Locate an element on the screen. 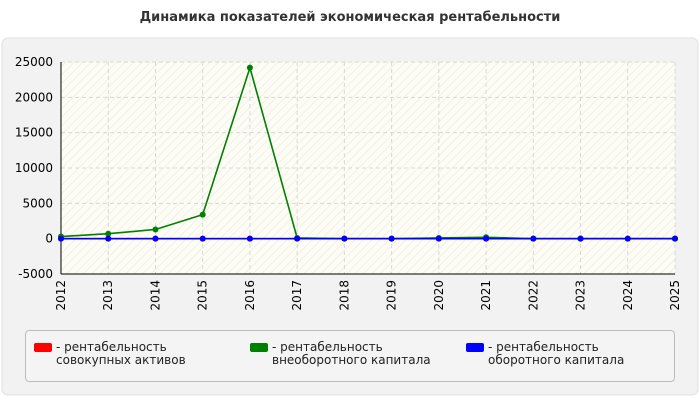 Image resolution: width=700 pixels, height=400 pixels. legend-label: - рентабельность совокупных активов is located at coordinates (121, 353).